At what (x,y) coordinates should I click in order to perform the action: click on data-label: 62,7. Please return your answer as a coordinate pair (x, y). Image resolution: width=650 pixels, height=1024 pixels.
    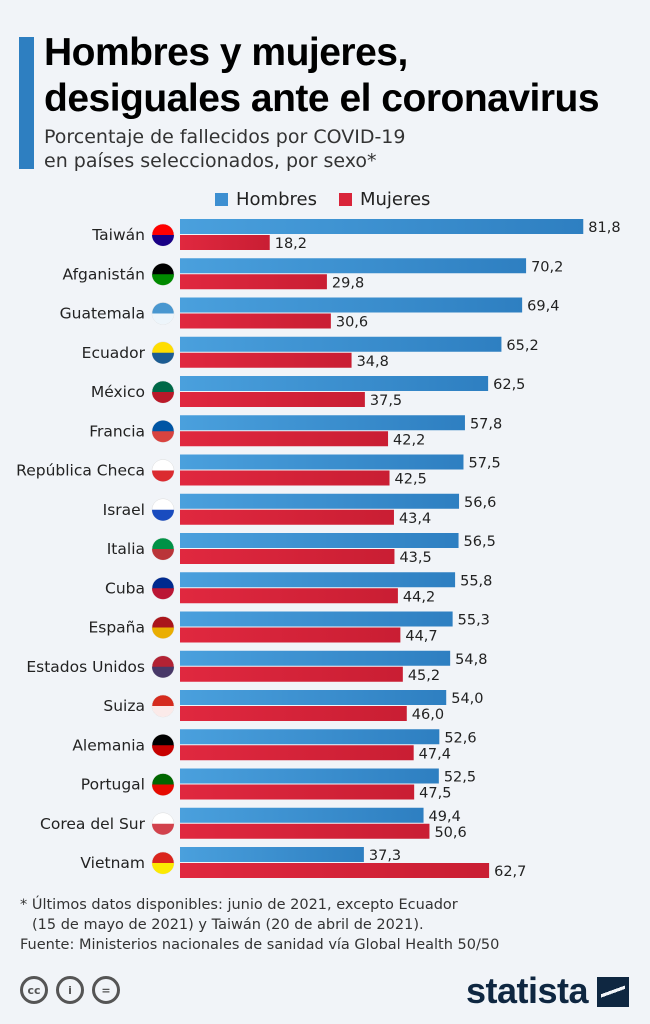
    Looking at the image, I should click on (510, 872).